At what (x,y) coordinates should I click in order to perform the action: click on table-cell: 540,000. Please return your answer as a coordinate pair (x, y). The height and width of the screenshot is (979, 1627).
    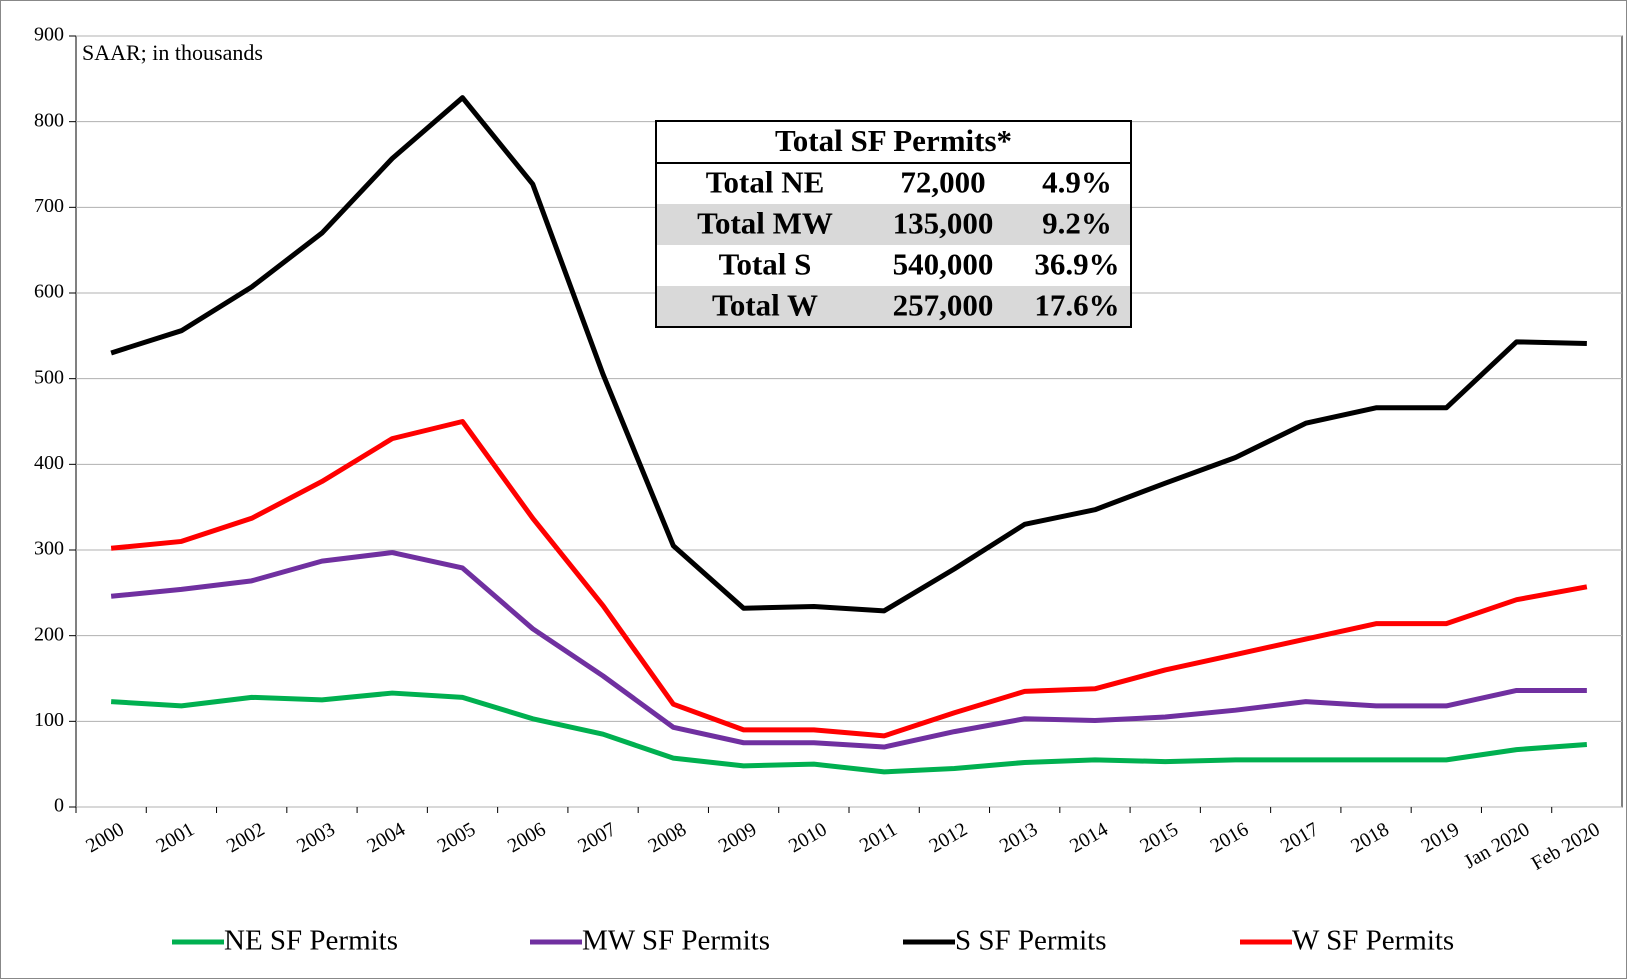
    Looking at the image, I should click on (943, 264).